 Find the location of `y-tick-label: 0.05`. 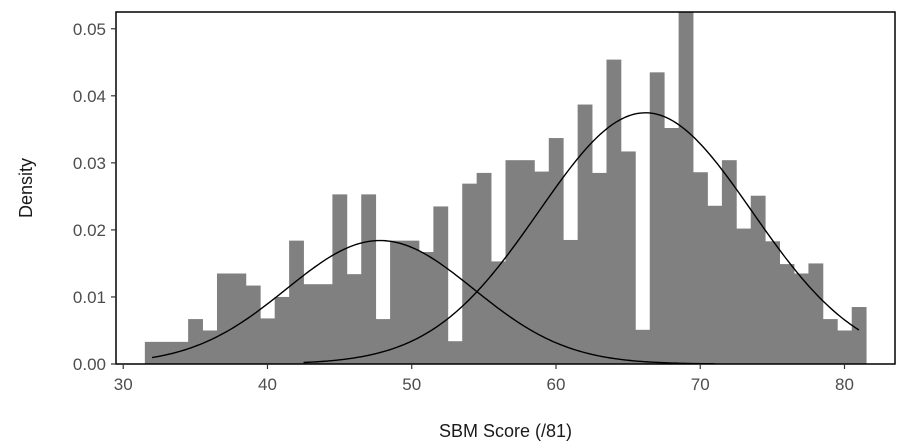

y-tick-label: 0.05 is located at coordinates (89, 29).